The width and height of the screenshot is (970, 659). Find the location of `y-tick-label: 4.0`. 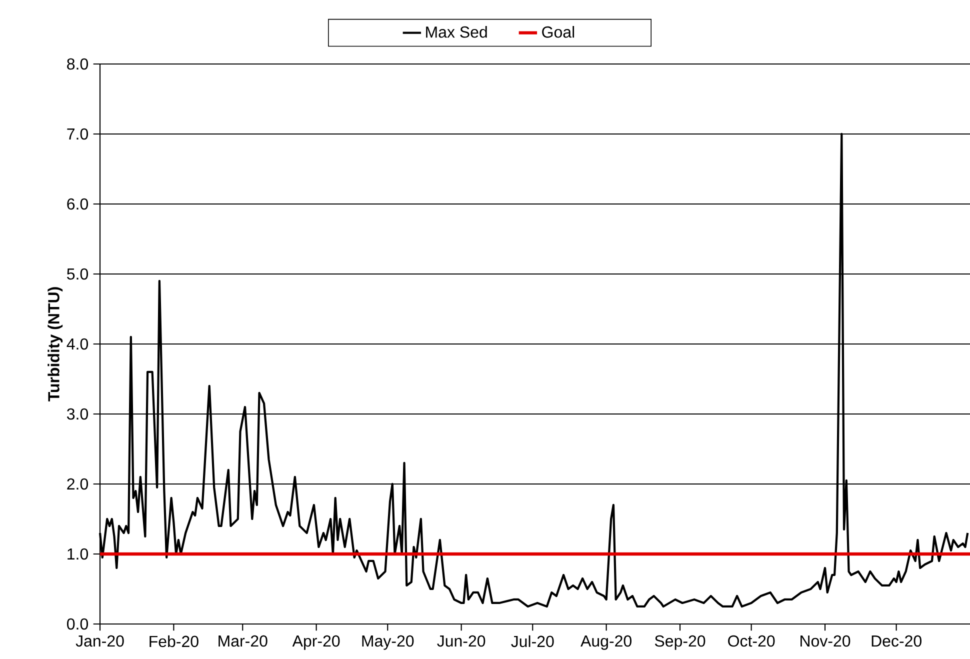

y-tick-label: 4.0 is located at coordinates (77, 344).